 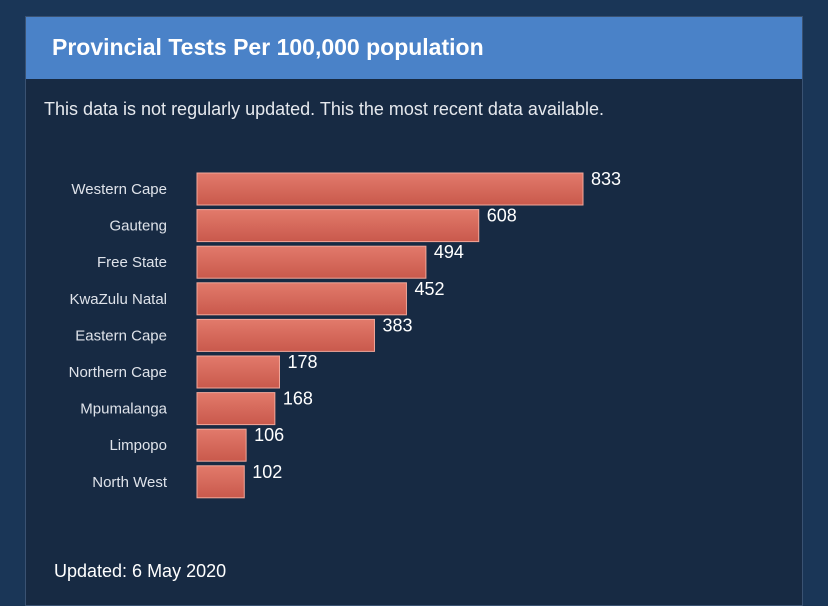 I want to click on value-label: 833, so click(x=606, y=179).